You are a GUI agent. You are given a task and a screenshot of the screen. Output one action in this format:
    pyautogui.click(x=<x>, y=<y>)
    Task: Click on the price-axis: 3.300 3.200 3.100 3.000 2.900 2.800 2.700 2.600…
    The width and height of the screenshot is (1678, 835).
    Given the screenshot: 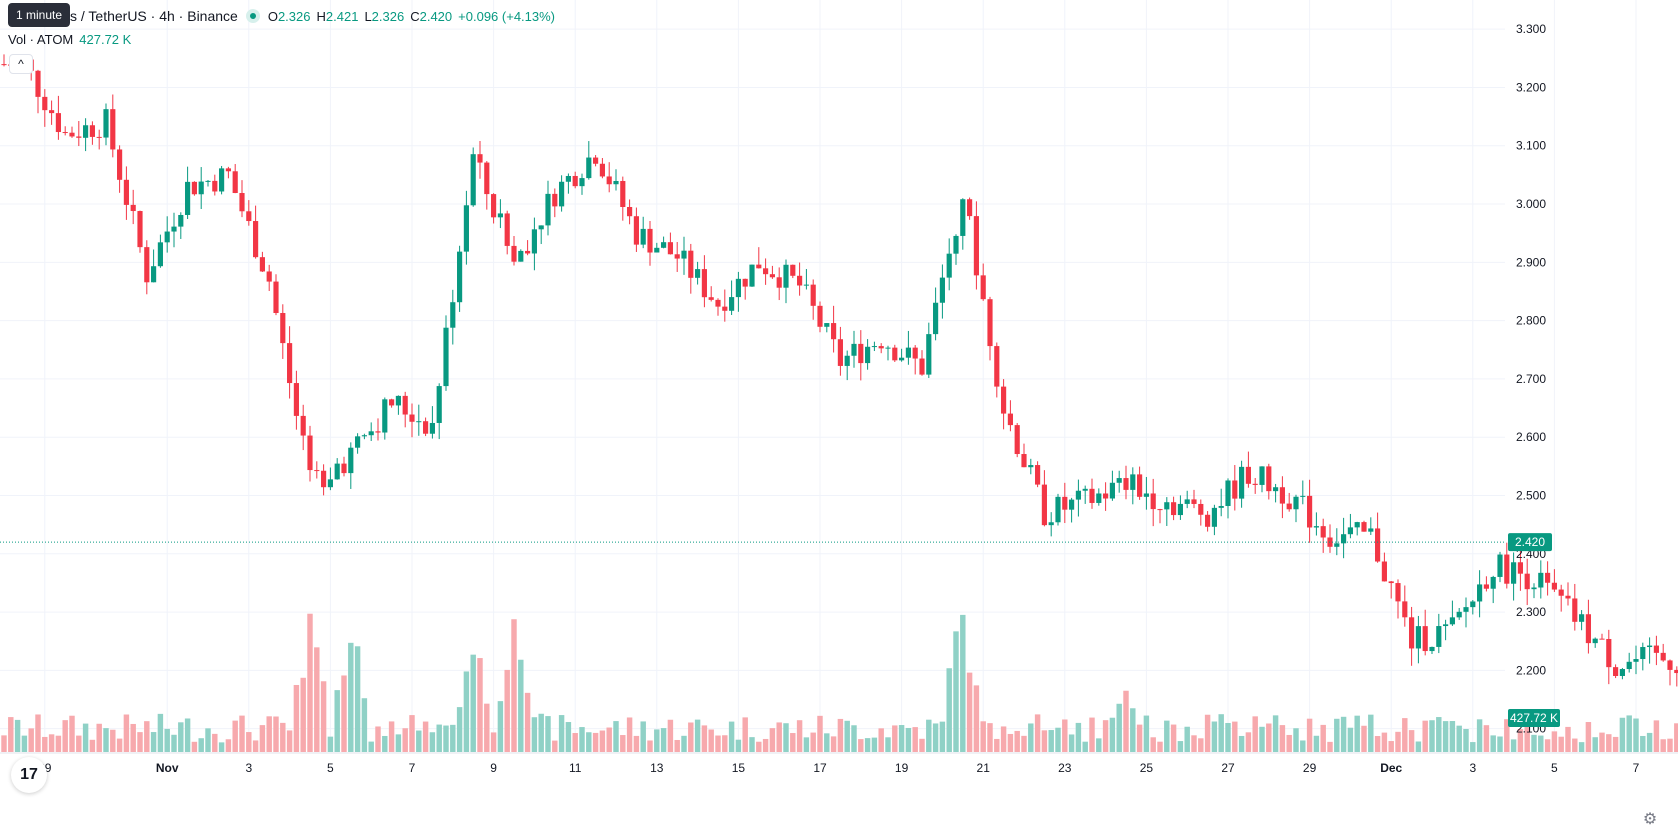 What is the action you would take?
    pyautogui.click(x=1531, y=379)
    